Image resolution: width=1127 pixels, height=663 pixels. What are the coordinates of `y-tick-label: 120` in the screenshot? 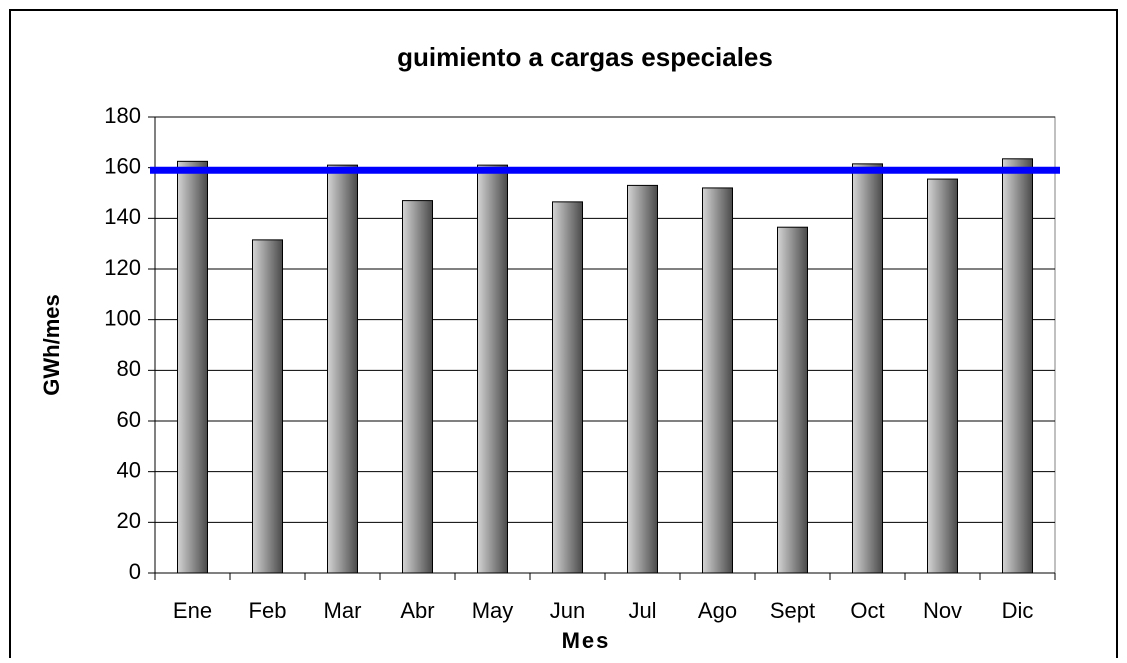 It's located at (122, 267).